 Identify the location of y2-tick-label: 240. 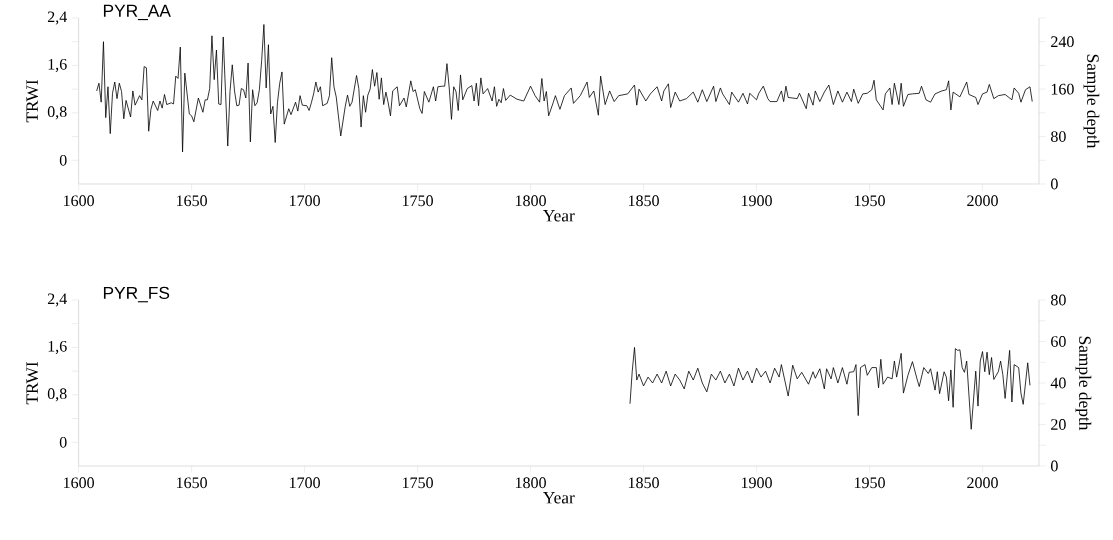
(1062, 42).